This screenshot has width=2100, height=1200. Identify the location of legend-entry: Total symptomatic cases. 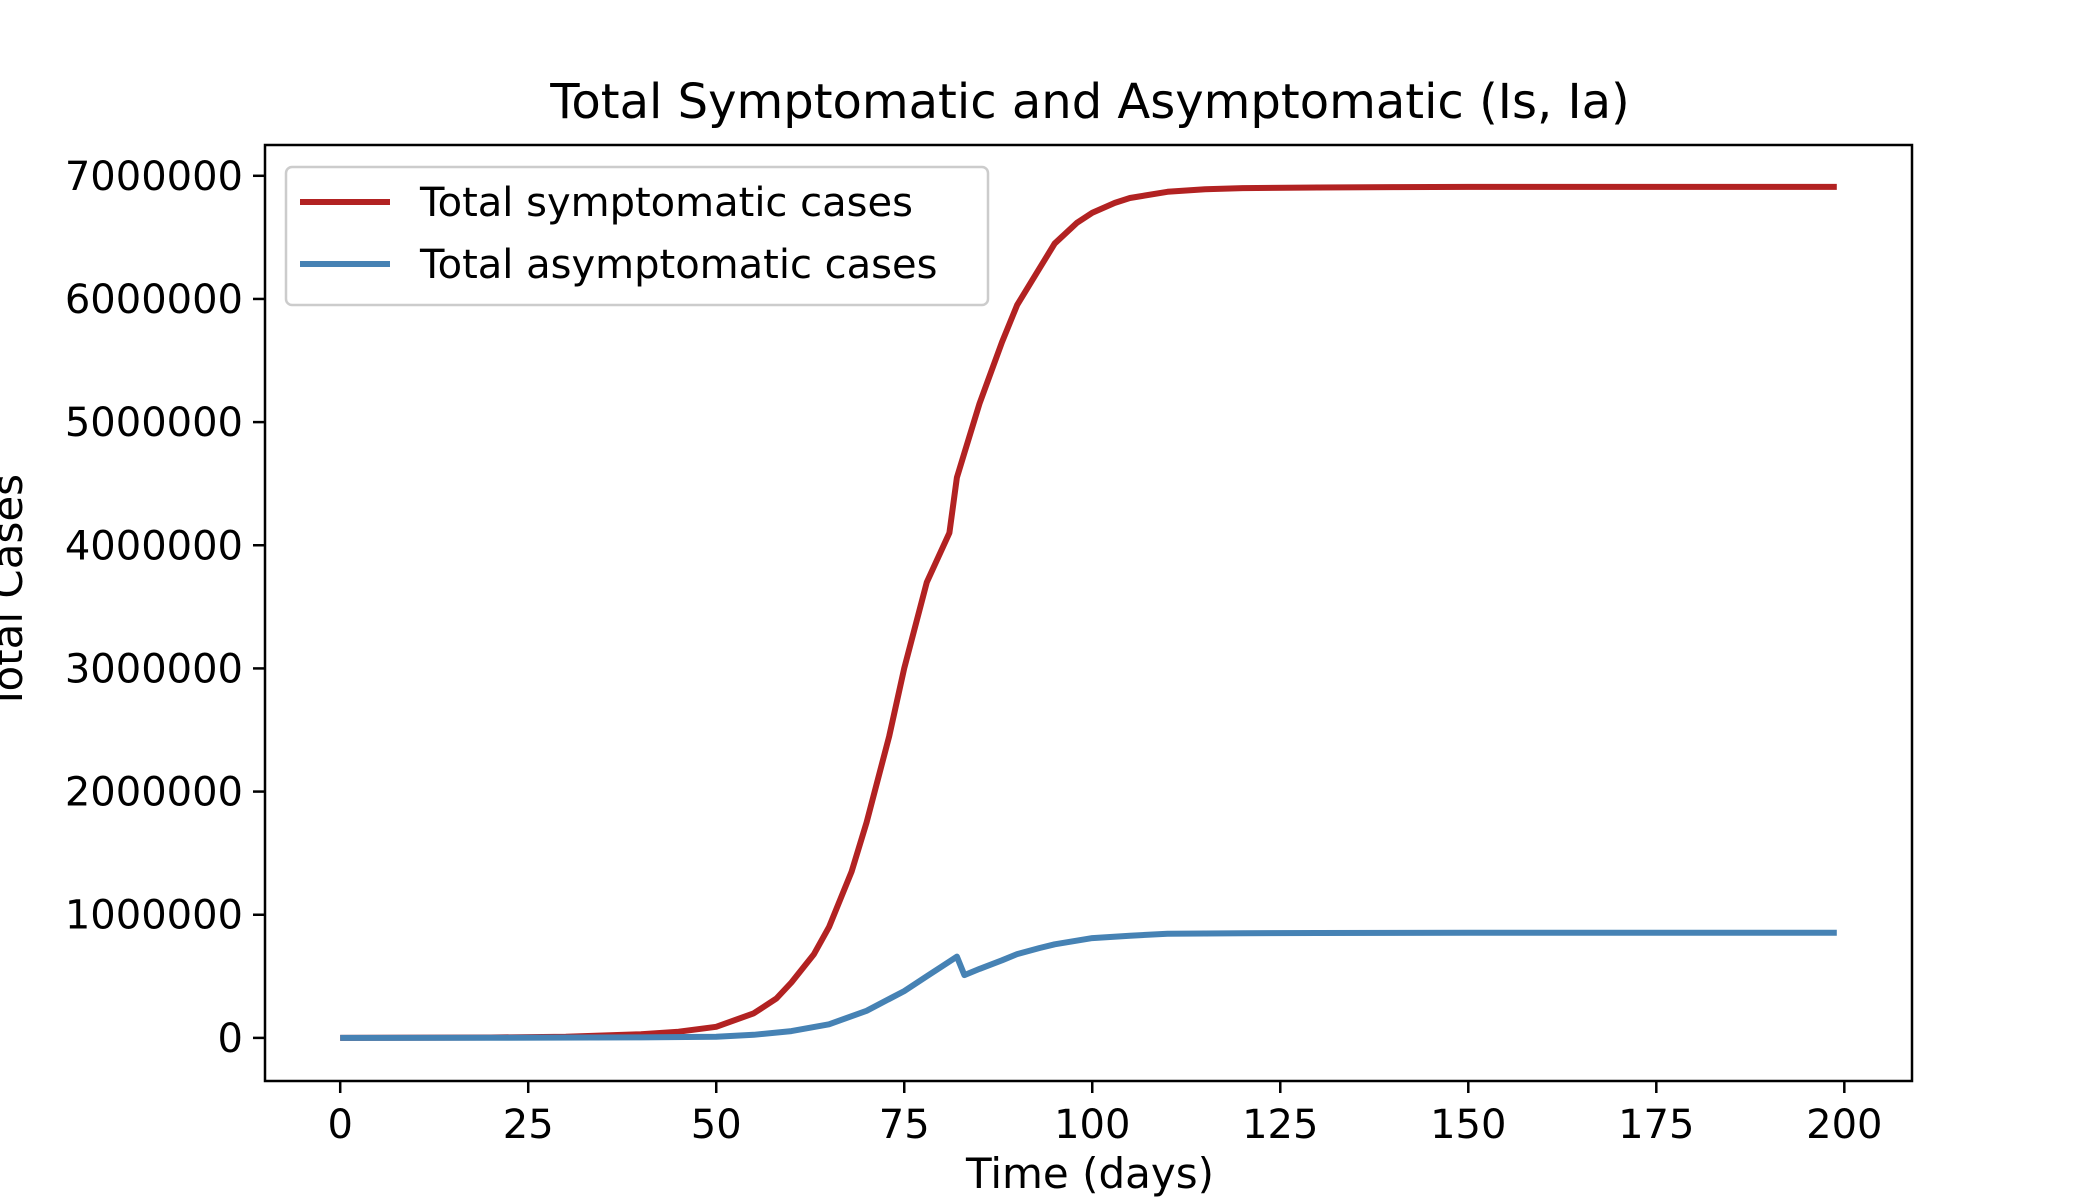
(666, 203).